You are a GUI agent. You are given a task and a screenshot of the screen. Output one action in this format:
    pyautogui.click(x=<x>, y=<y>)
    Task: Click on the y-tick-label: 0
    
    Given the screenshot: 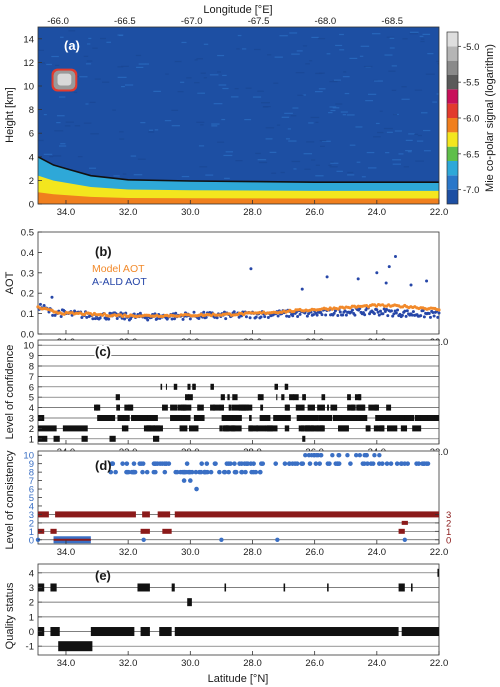 What is the action you would take?
    pyautogui.click(x=31, y=540)
    